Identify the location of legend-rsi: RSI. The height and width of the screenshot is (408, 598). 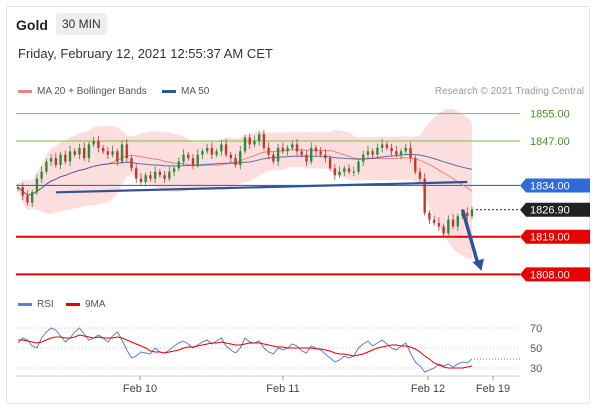
(36, 304).